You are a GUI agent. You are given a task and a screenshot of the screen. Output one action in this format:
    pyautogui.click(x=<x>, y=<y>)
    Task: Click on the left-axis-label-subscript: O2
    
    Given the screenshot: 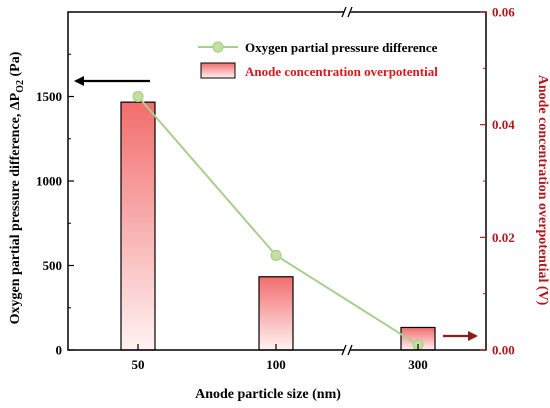 What is the action you would take?
    pyautogui.click(x=20, y=86)
    